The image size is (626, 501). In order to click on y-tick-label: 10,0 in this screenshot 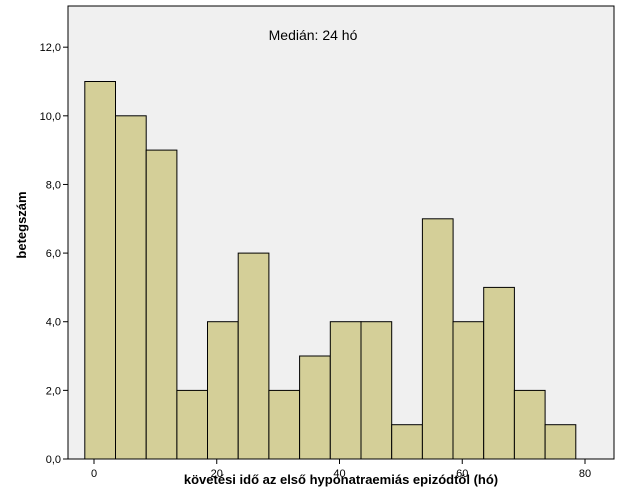, I will do `click(50, 117)`.